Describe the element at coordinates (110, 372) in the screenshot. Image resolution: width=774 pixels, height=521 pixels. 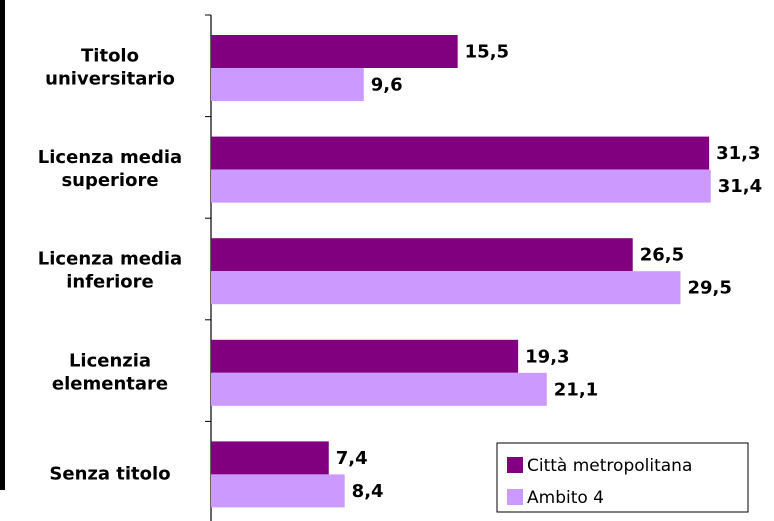
I see `category-label: Licenzia elementare` at that location.